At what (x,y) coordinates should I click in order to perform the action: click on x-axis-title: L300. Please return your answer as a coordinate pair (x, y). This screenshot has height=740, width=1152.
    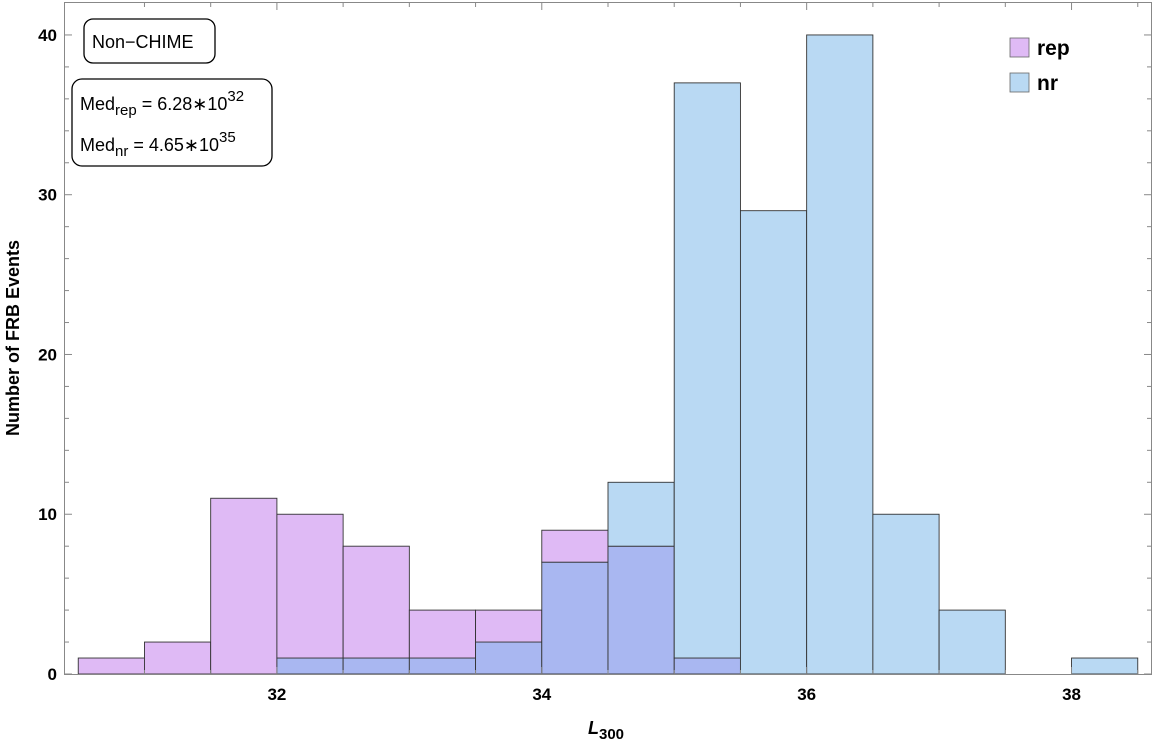
    Looking at the image, I should click on (606, 729).